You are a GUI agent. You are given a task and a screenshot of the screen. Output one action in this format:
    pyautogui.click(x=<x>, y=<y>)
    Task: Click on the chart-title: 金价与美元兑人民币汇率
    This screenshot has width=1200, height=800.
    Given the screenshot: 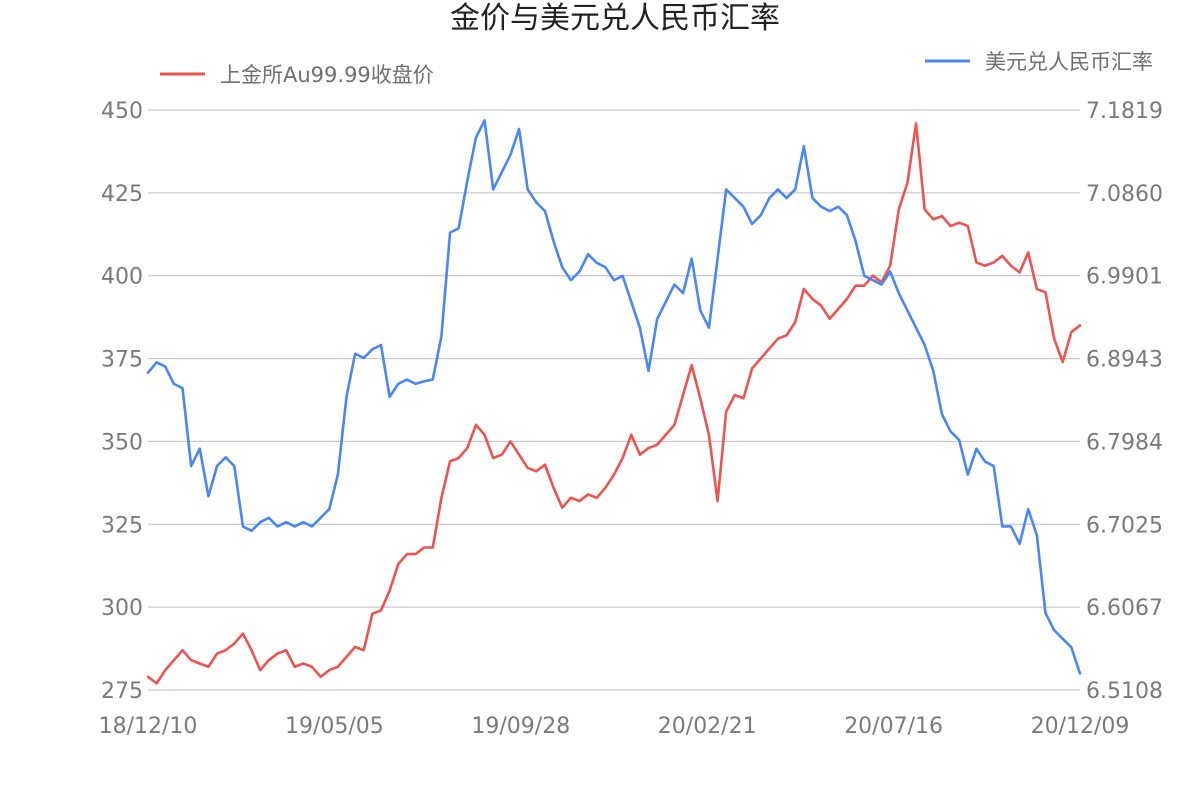 What is the action you would take?
    pyautogui.click(x=615, y=18)
    